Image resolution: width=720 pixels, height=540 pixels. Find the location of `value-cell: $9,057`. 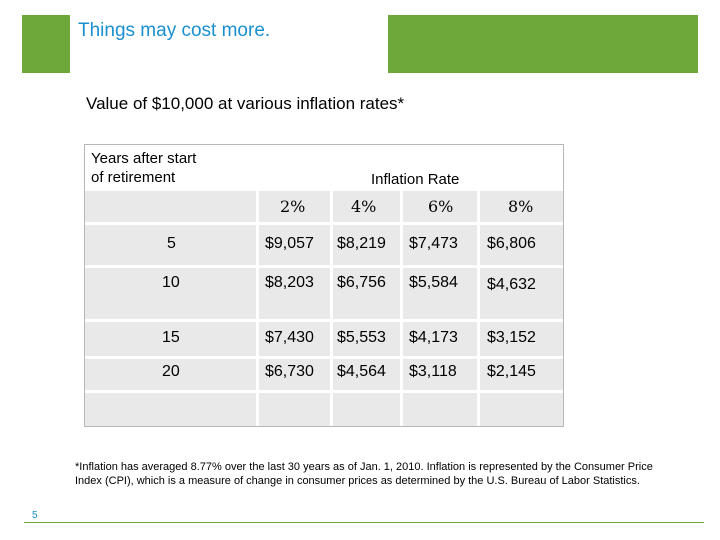

value-cell: $9,057 is located at coordinates (289, 243).